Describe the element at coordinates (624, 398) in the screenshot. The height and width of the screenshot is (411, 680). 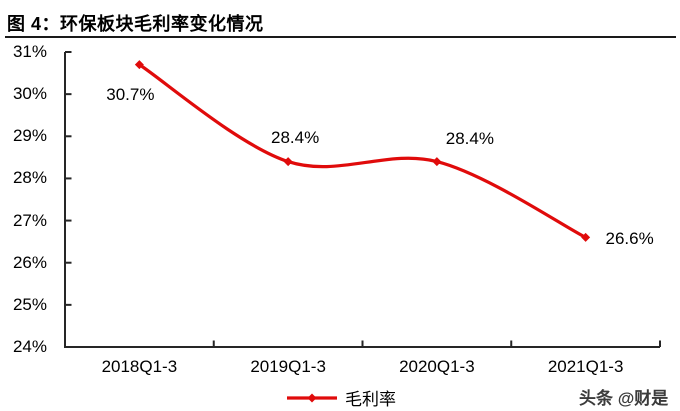
I see `watermark-text: 头条 @财是` at that location.